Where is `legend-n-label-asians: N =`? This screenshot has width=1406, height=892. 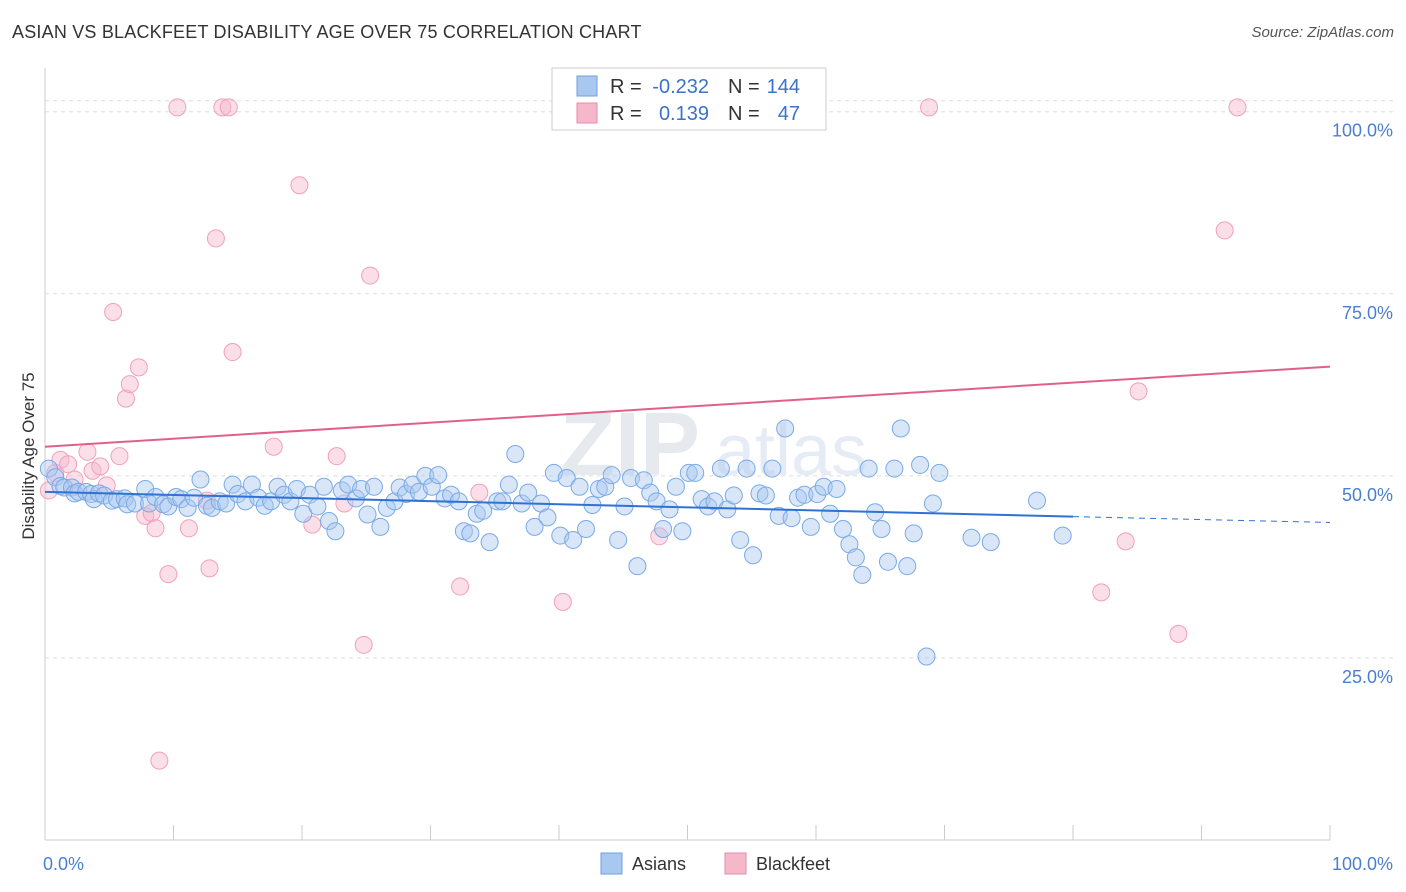 legend-n-label-asians: N = is located at coordinates (744, 87).